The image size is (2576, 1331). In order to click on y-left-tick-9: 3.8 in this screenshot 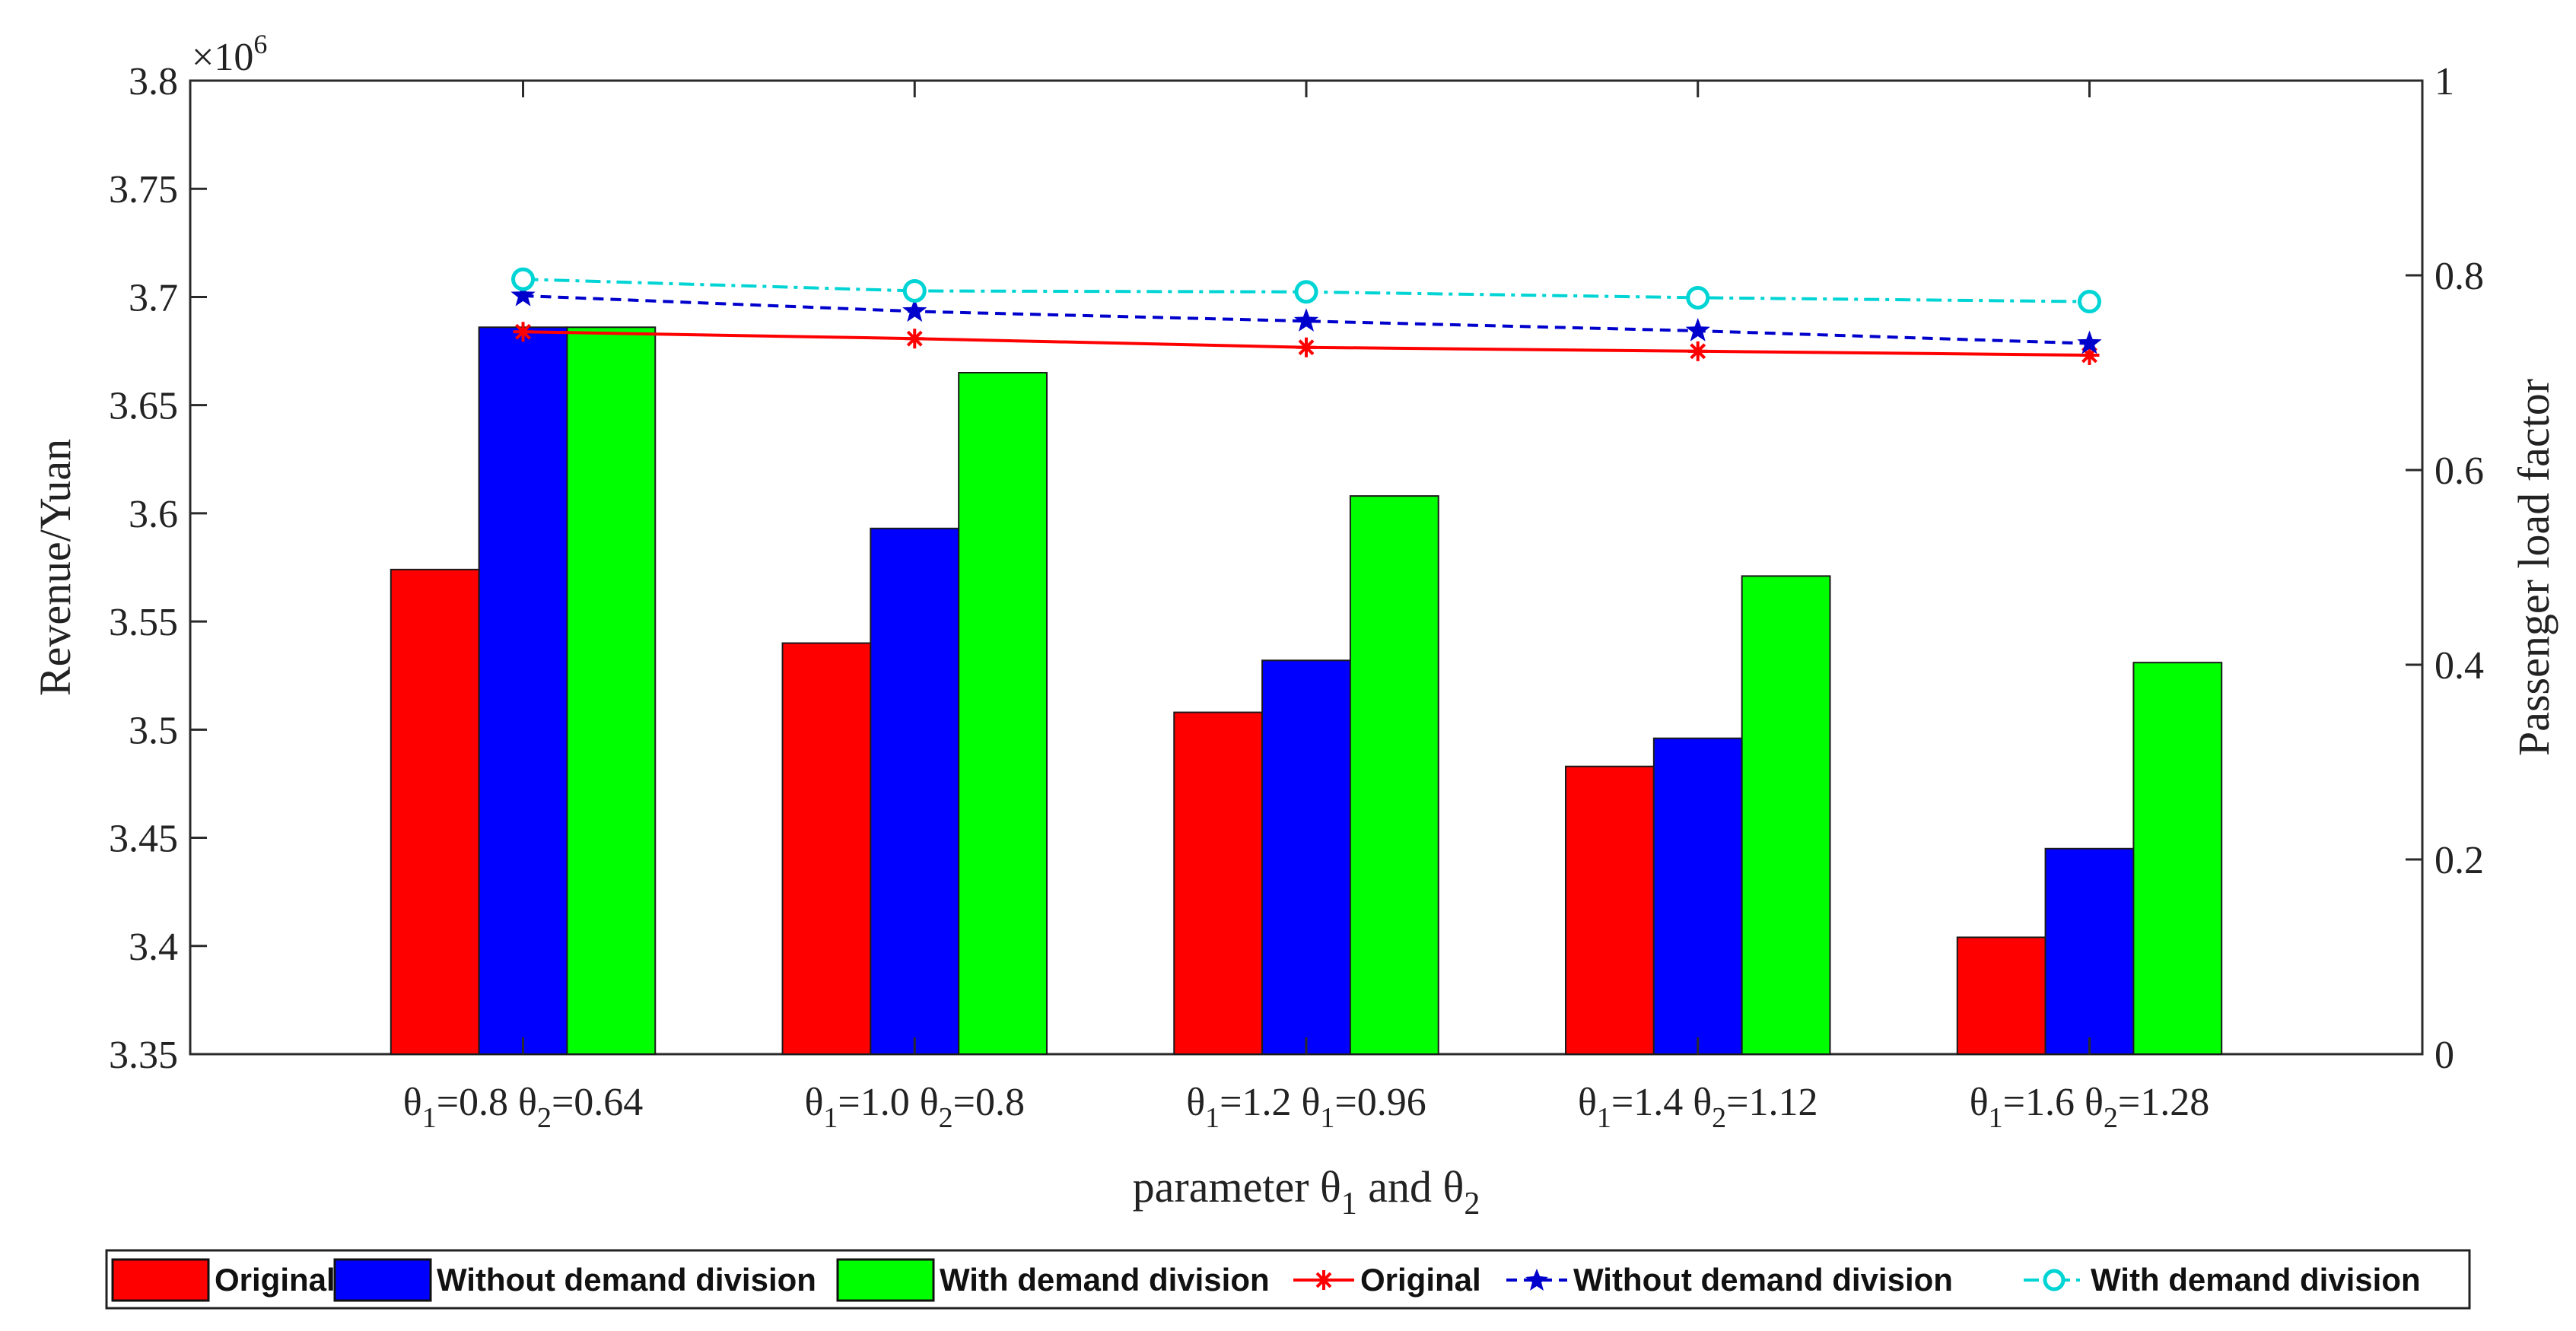, I will do `click(153, 81)`.